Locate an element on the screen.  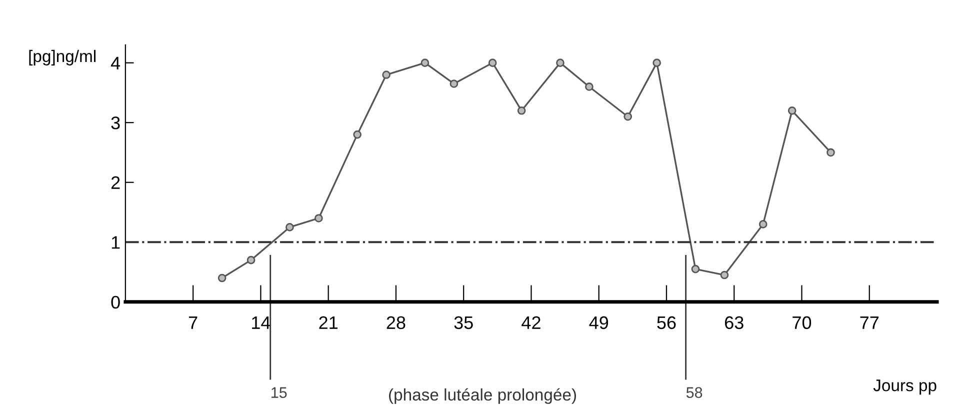
x-tick-label: 56 is located at coordinates (666, 323).